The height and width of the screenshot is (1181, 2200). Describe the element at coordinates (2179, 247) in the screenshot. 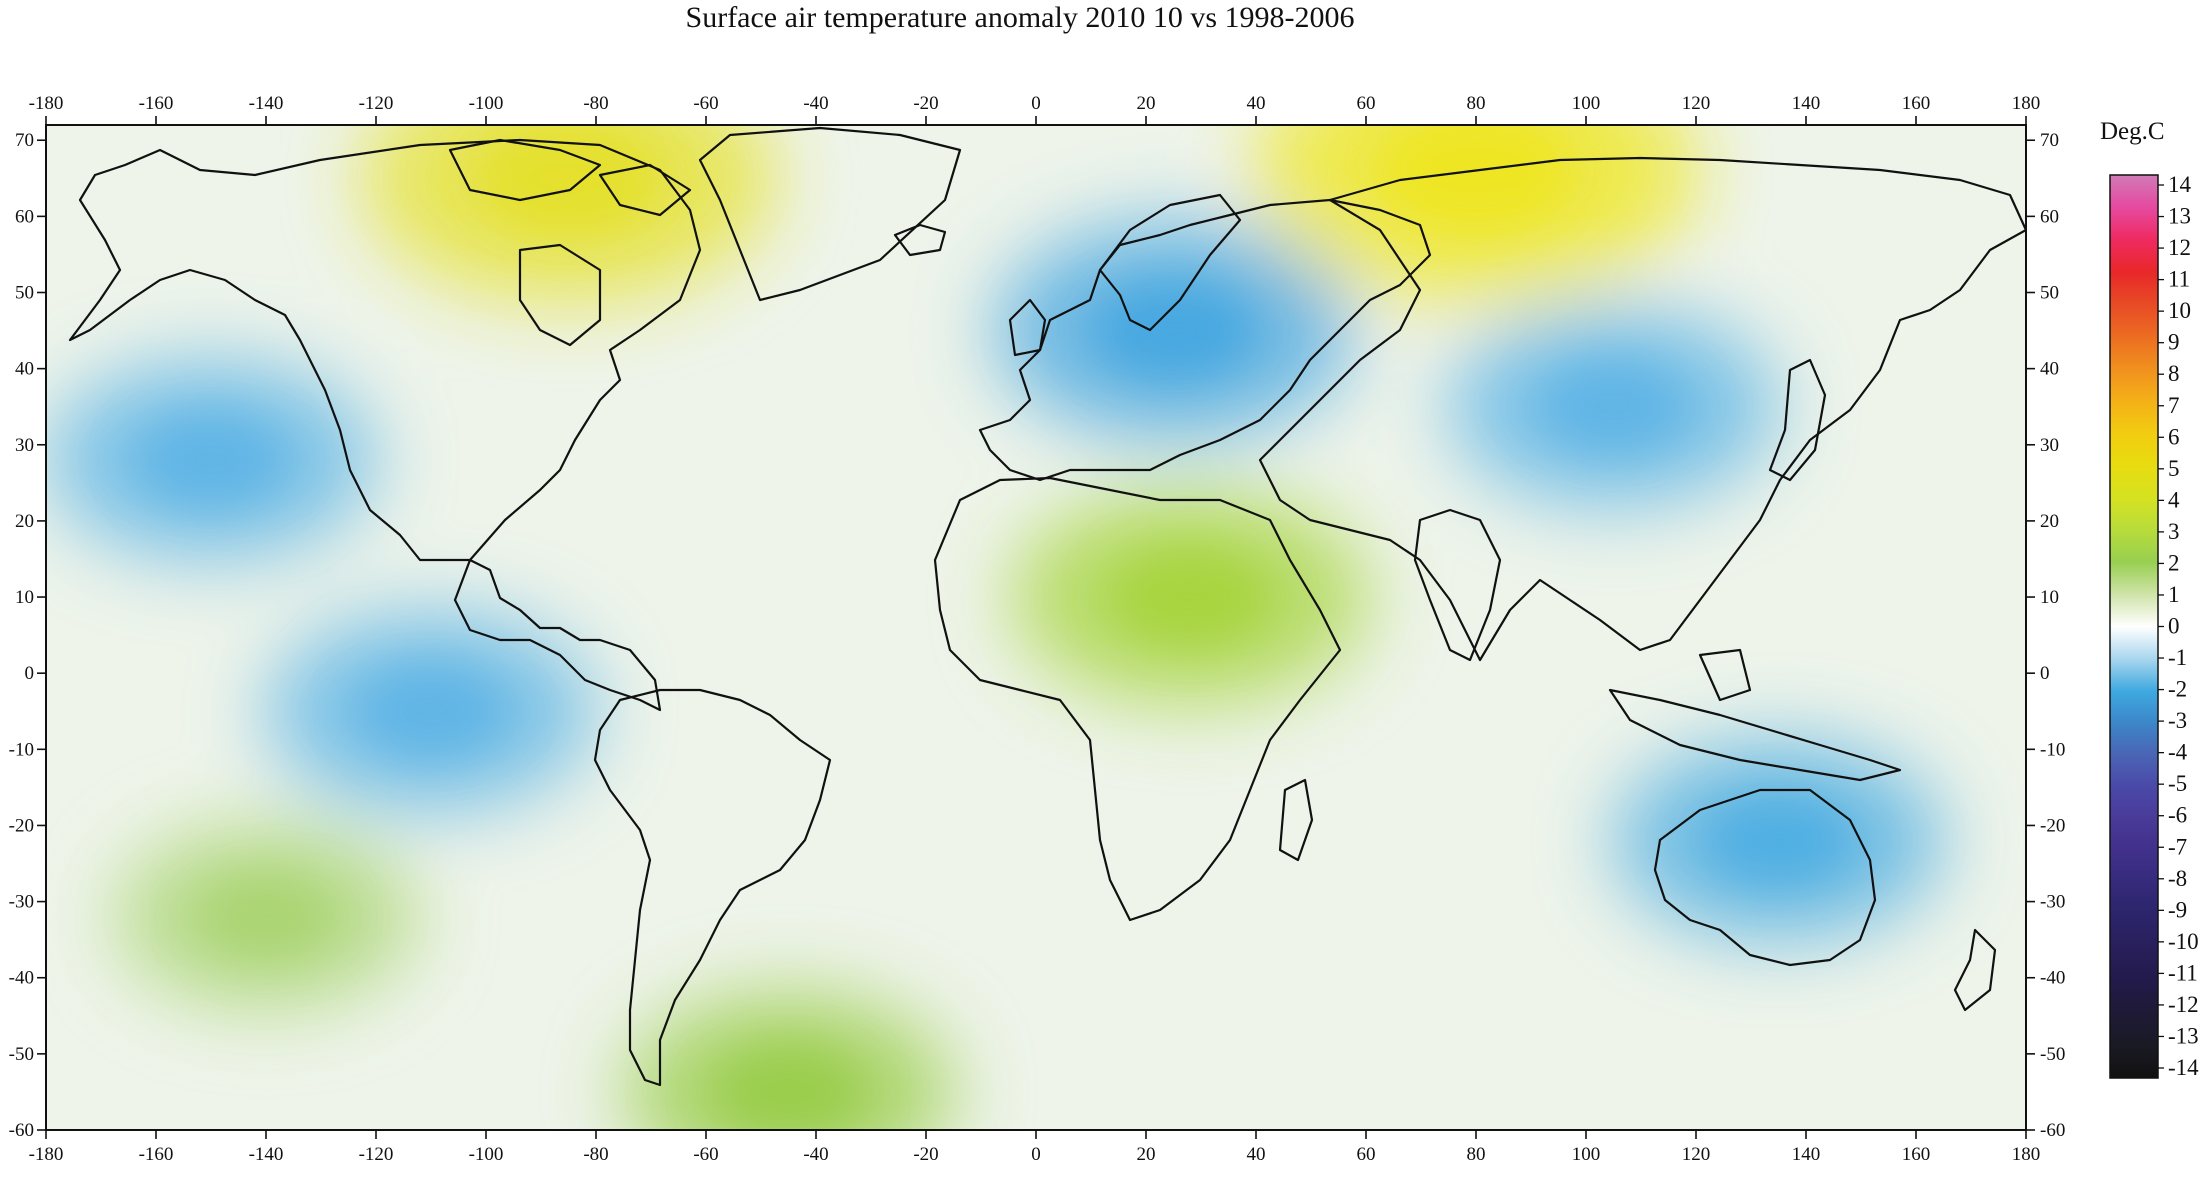

I see `colorbar-label: 12` at that location.